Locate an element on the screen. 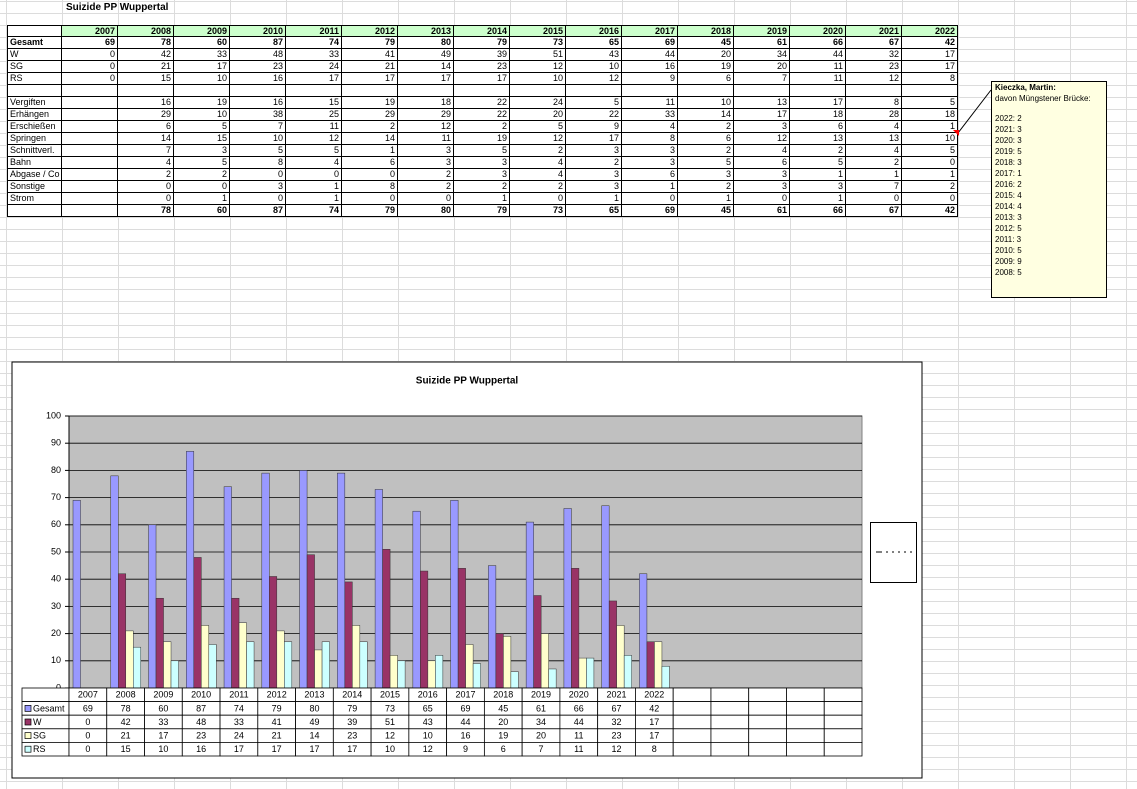  value-cell: 41 is located at coordinates (370, 55).